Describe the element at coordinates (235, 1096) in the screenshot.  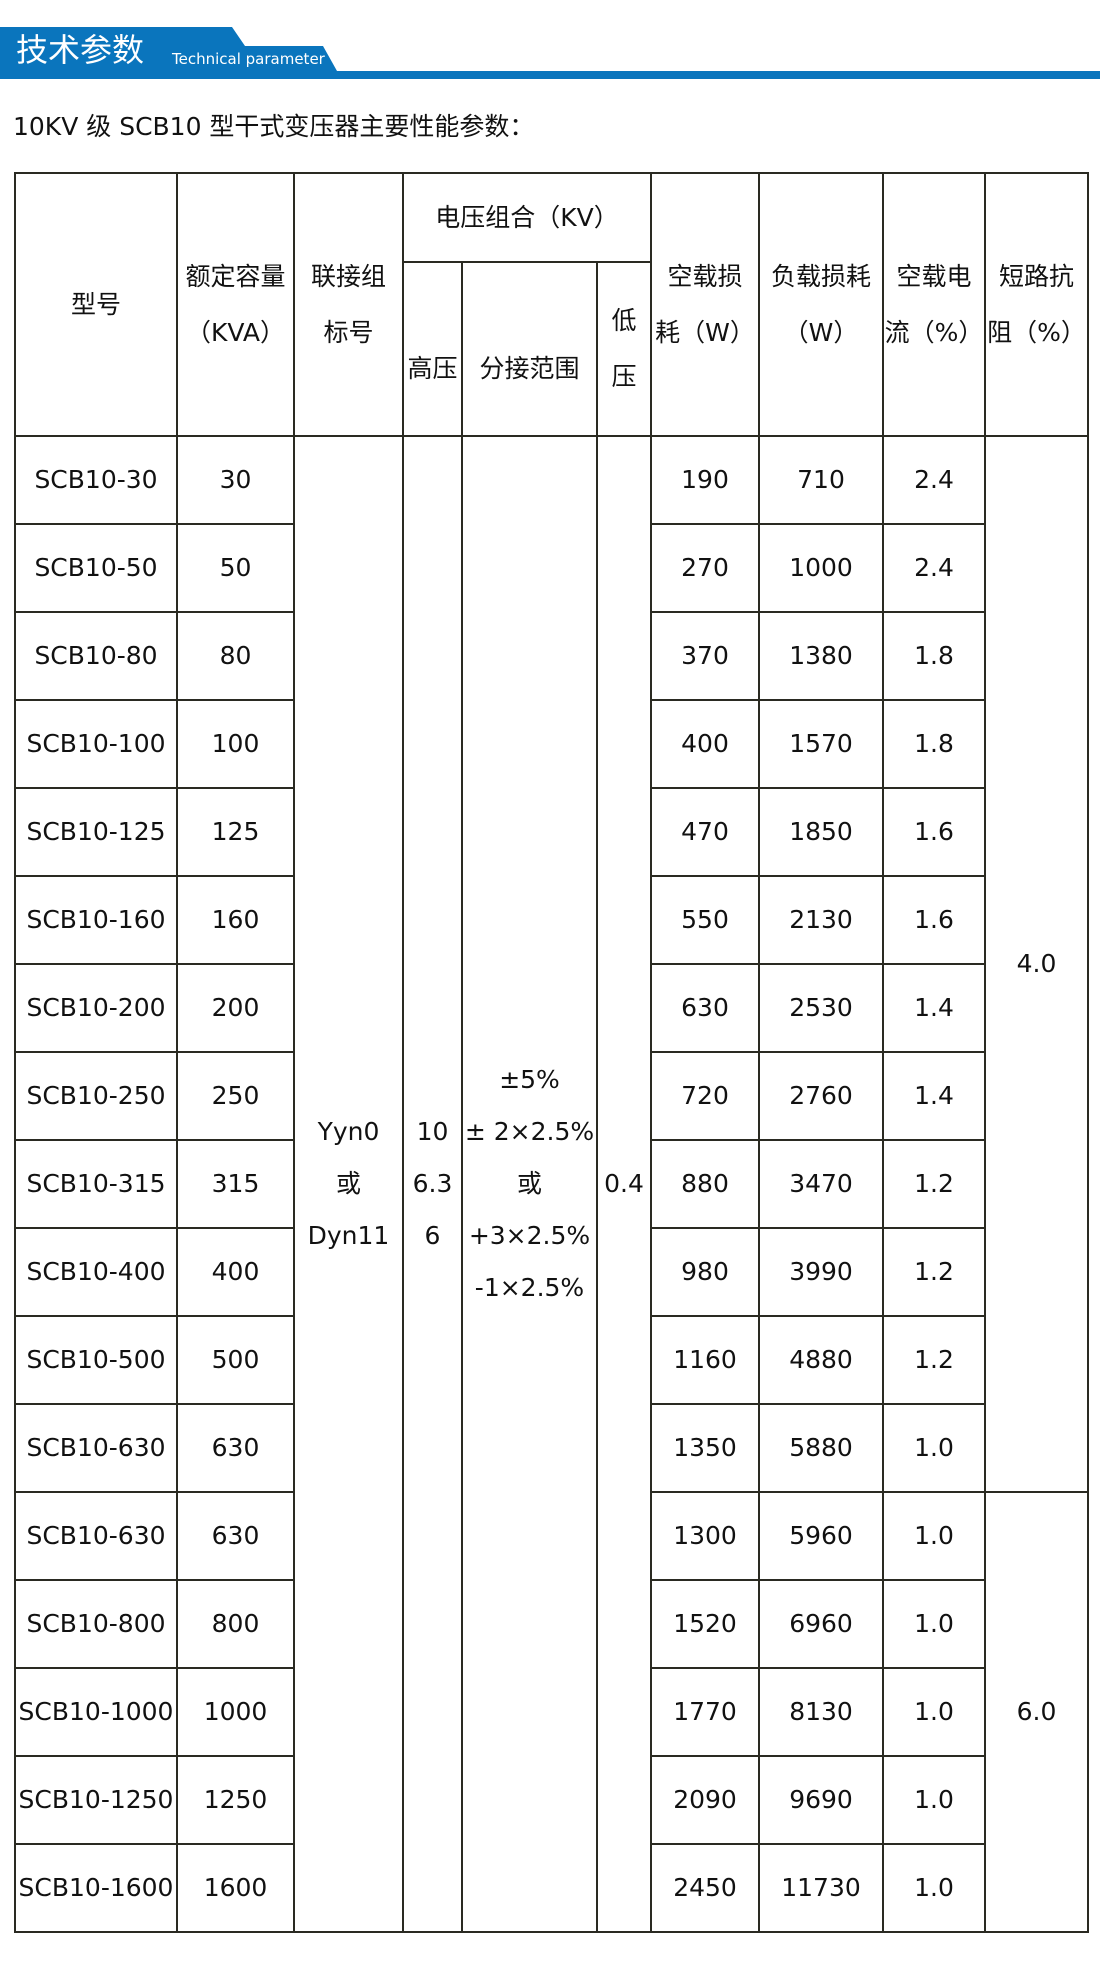
I see `capacity-cell: 250` at that location.